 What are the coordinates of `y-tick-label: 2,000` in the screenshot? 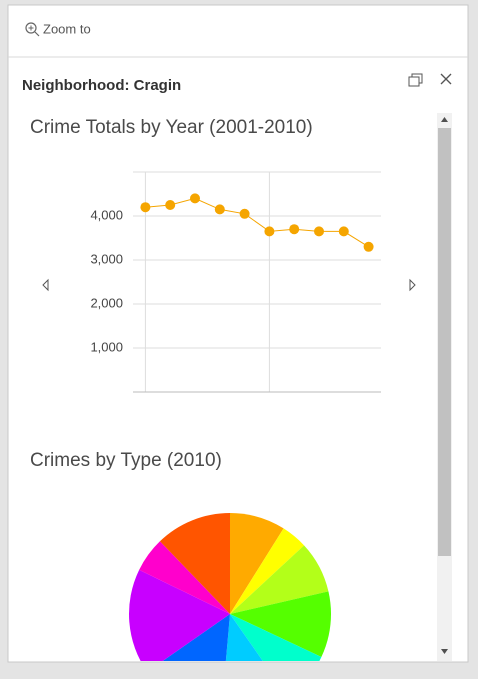 It's located at (106, 302).